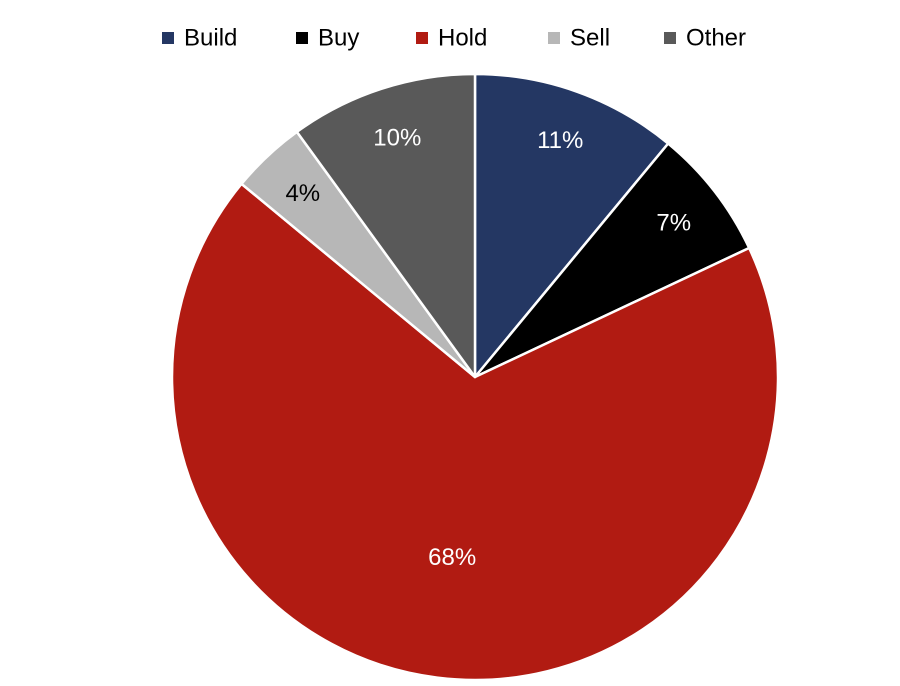 The width and height of the screenshot is (900, 686). I want to click on legend-swatch-buy, so click(302, 38).